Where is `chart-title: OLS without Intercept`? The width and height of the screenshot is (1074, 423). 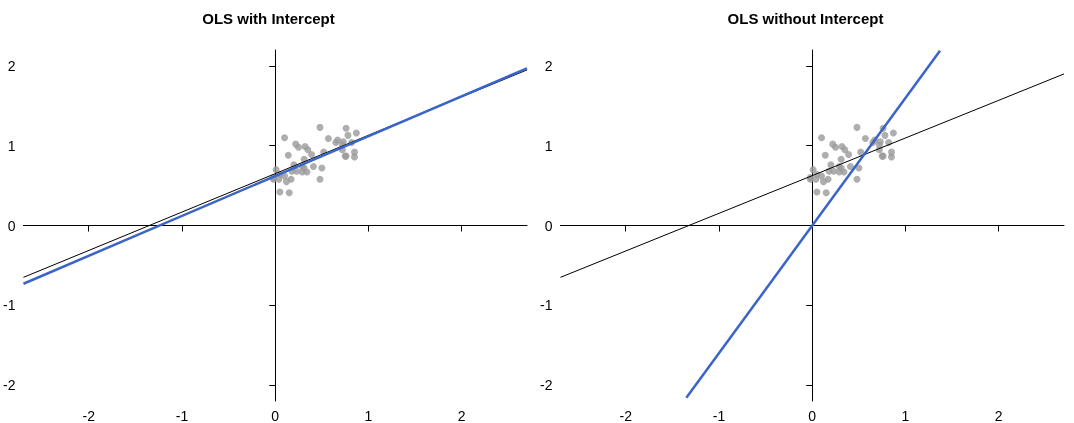 chart-title: OLS without Intercept is located at coordinates (805, 18).